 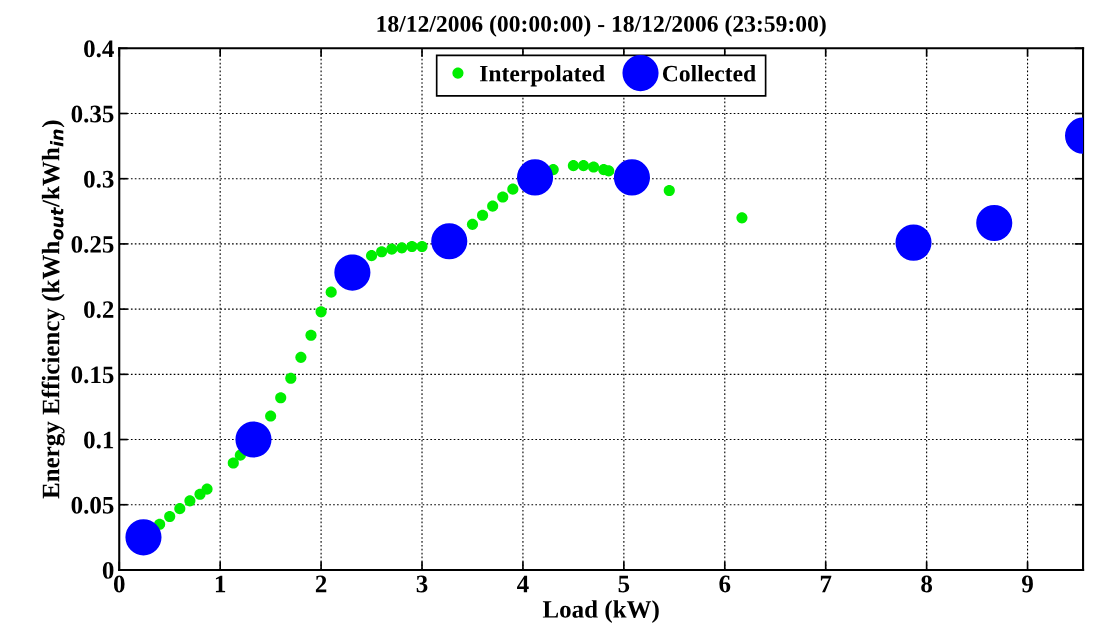 What do you see at coordinates (422, 584) in the screenshot?
I see `x-tick-label: 3` at bounding box center [422, 584].